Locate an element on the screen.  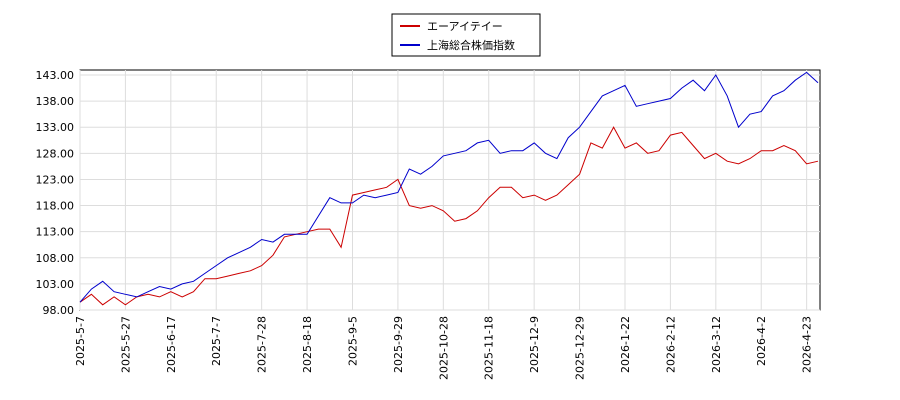
legend-label: エーアイテイー is located at coordinates (465, 26).